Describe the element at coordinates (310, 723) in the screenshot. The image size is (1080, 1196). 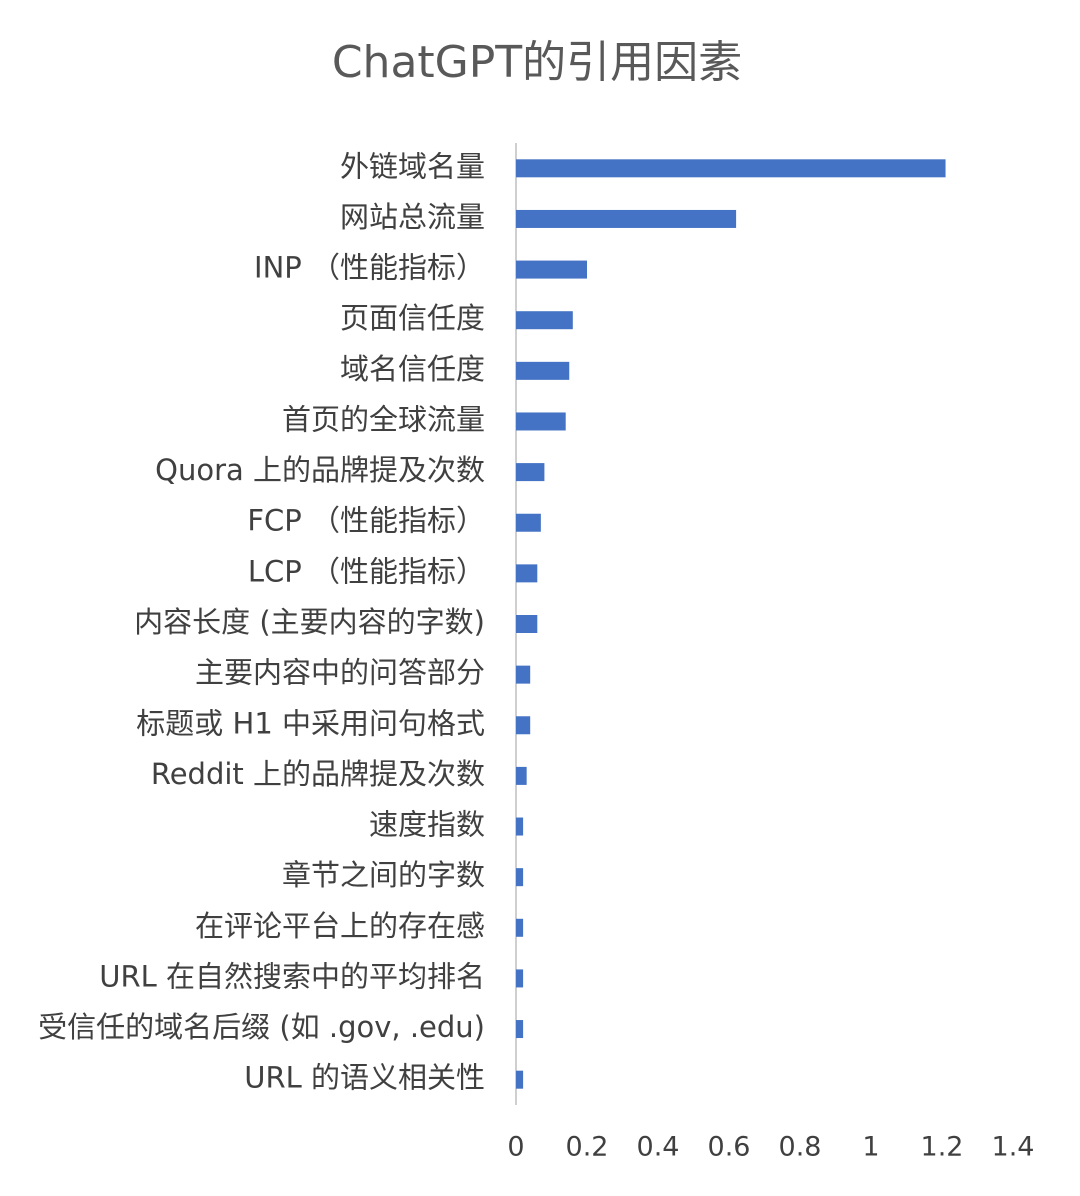
I see `y-tick-label: 标题或 H1 中采用问句格式` at that location.